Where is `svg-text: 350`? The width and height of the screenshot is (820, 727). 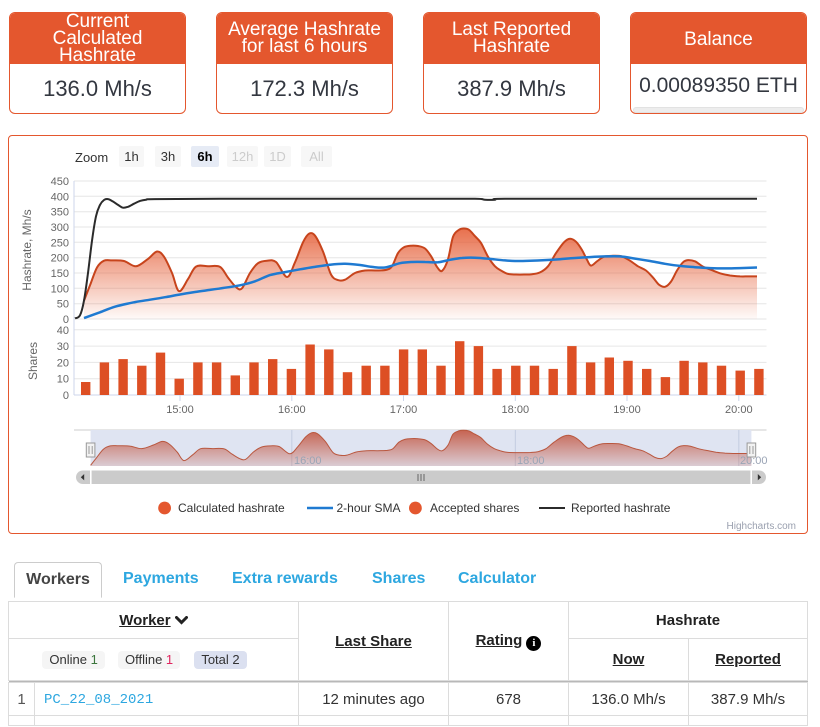
svg-text: 350 is located at coordinates (60, 213).